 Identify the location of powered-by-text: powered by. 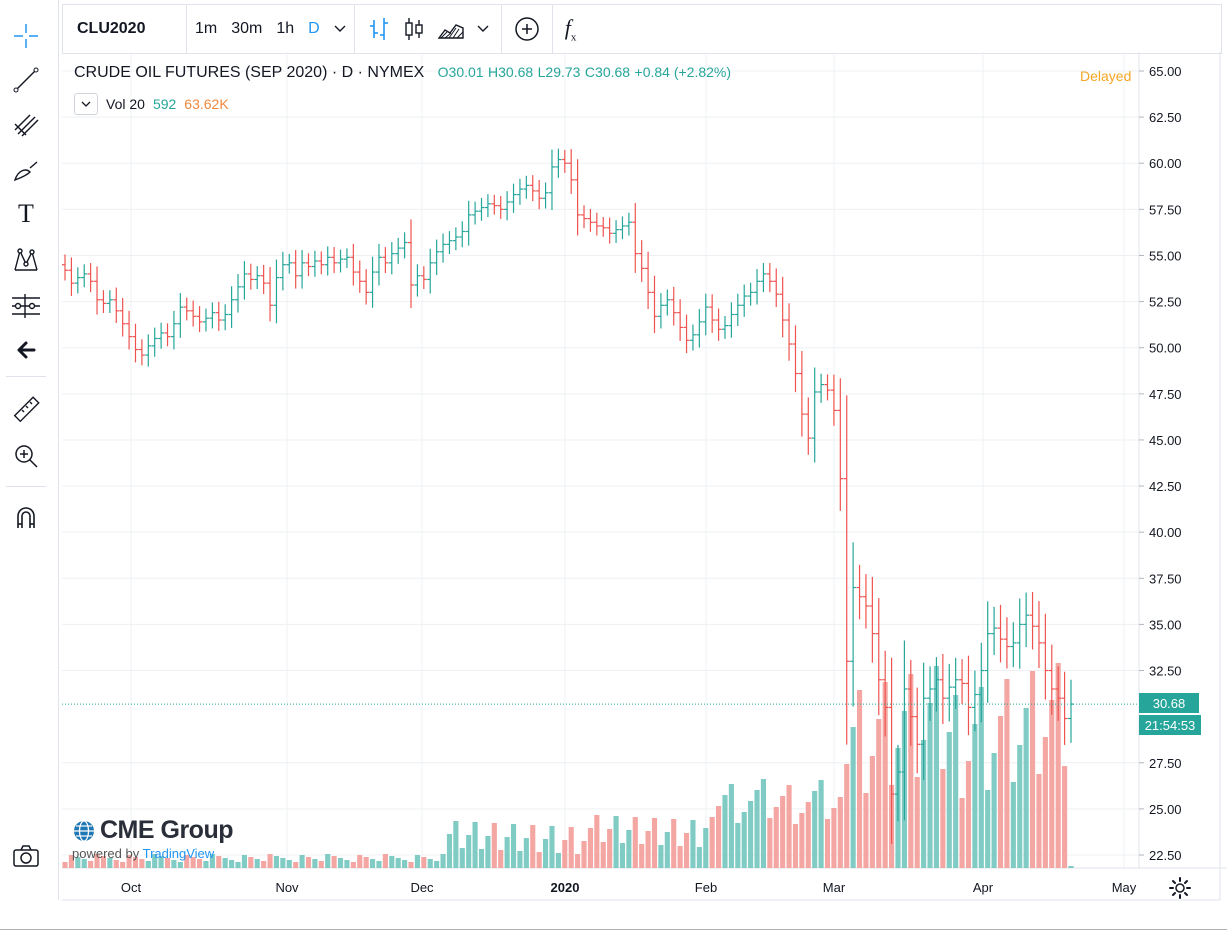
(106, 853).